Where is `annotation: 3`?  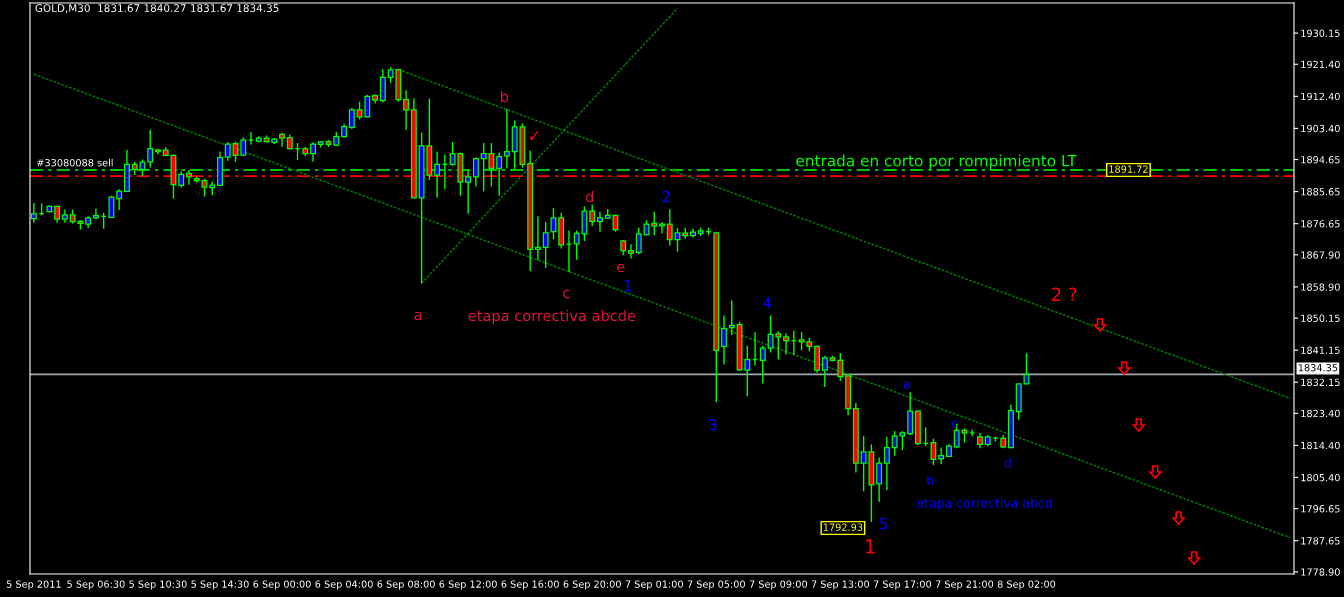 annotation: 3 is located at coordinates (713, 424).